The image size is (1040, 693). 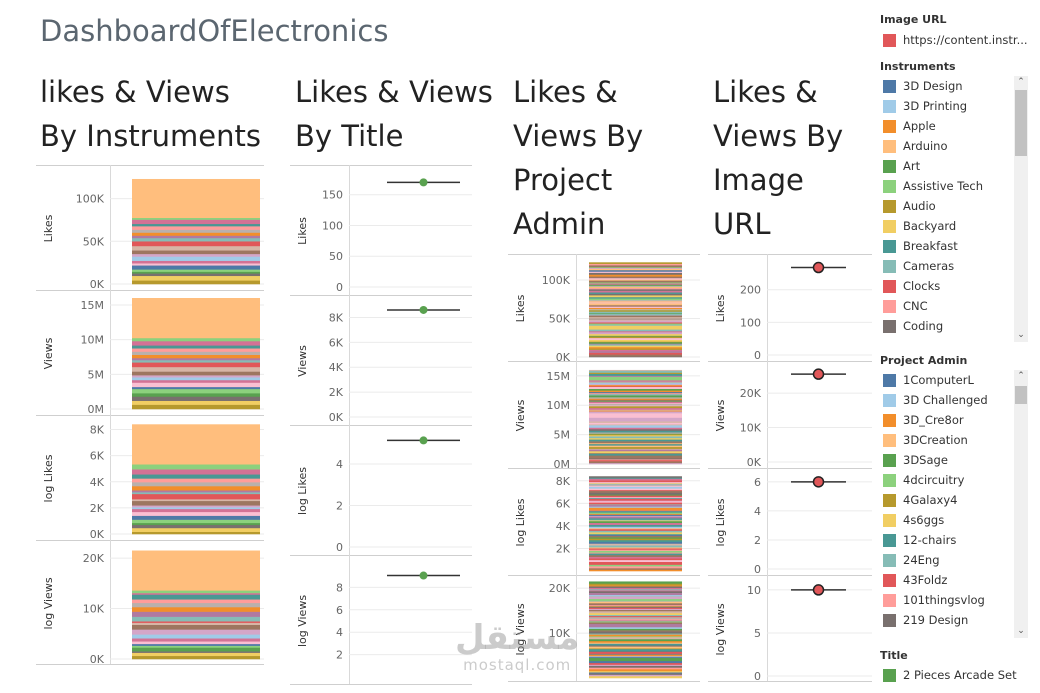 I want to click on legend-project-admin-title: Project Admin, so click(x=924, y=360).